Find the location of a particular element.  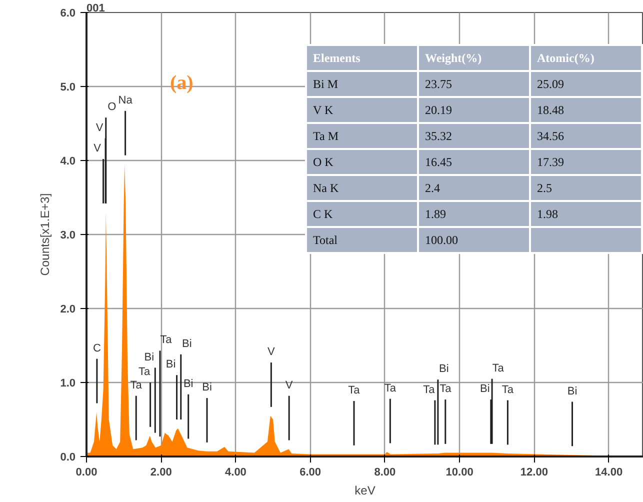

annotation: 1.98 is located at coordinates (586, 214).